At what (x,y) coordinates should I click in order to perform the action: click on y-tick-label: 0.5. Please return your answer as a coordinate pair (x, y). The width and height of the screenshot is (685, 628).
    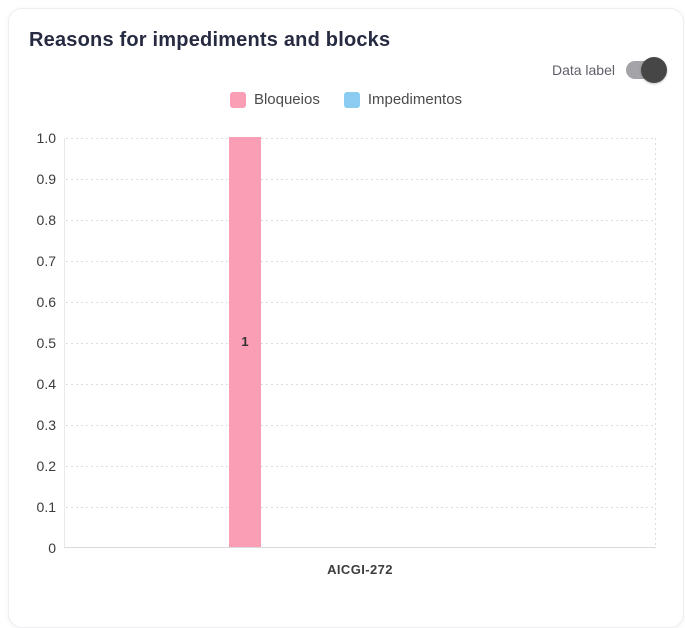
    Looking at the image, I should click on (46, 343).